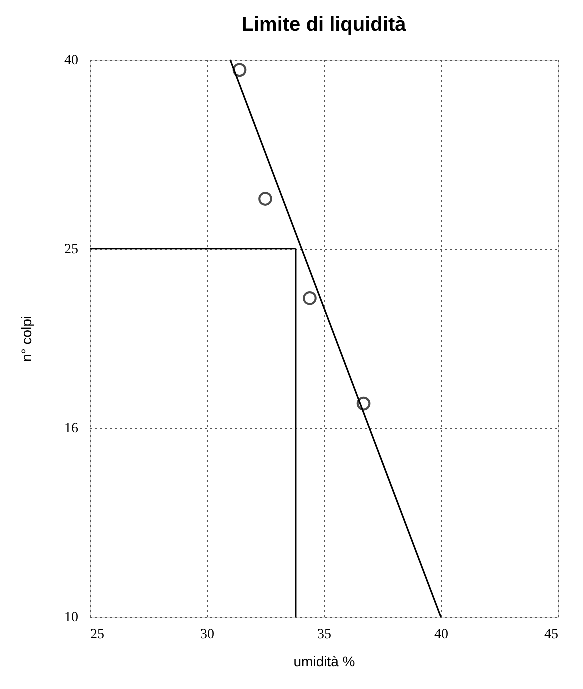 The height and width of the screenshot is (689, 583). What do you see at coordinates (325, 25) in the screenshot?
I see `chart-title: Limite di liquidità` at bounding box center [325, 25].